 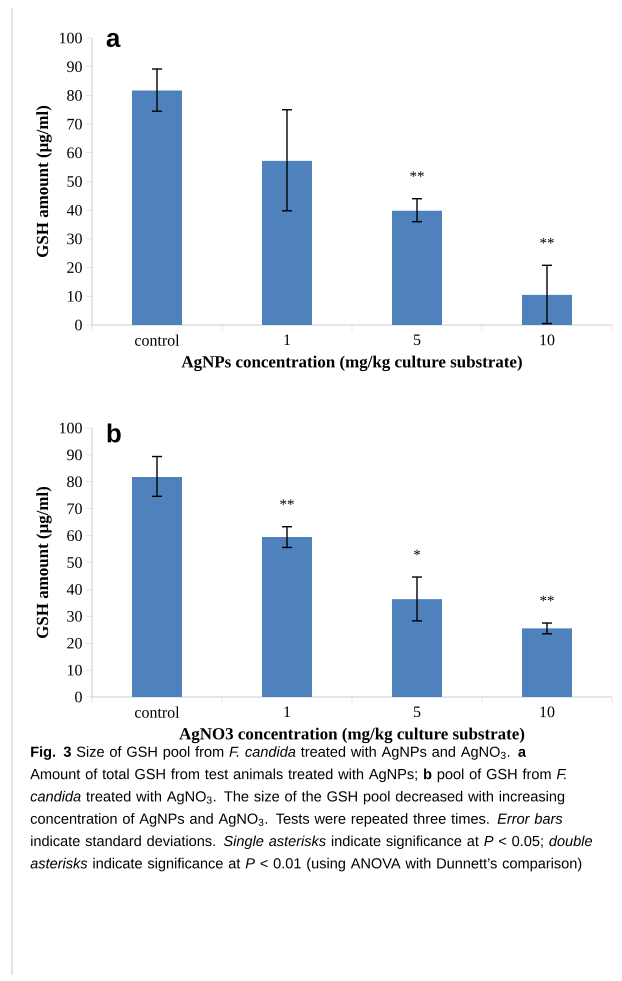 What do you see at coordinates (352, 364) in the screenshot?
I see `x-axis-title: AgNPs concentration (mg/kg culture substrate)` at bounding box center [352, 364].